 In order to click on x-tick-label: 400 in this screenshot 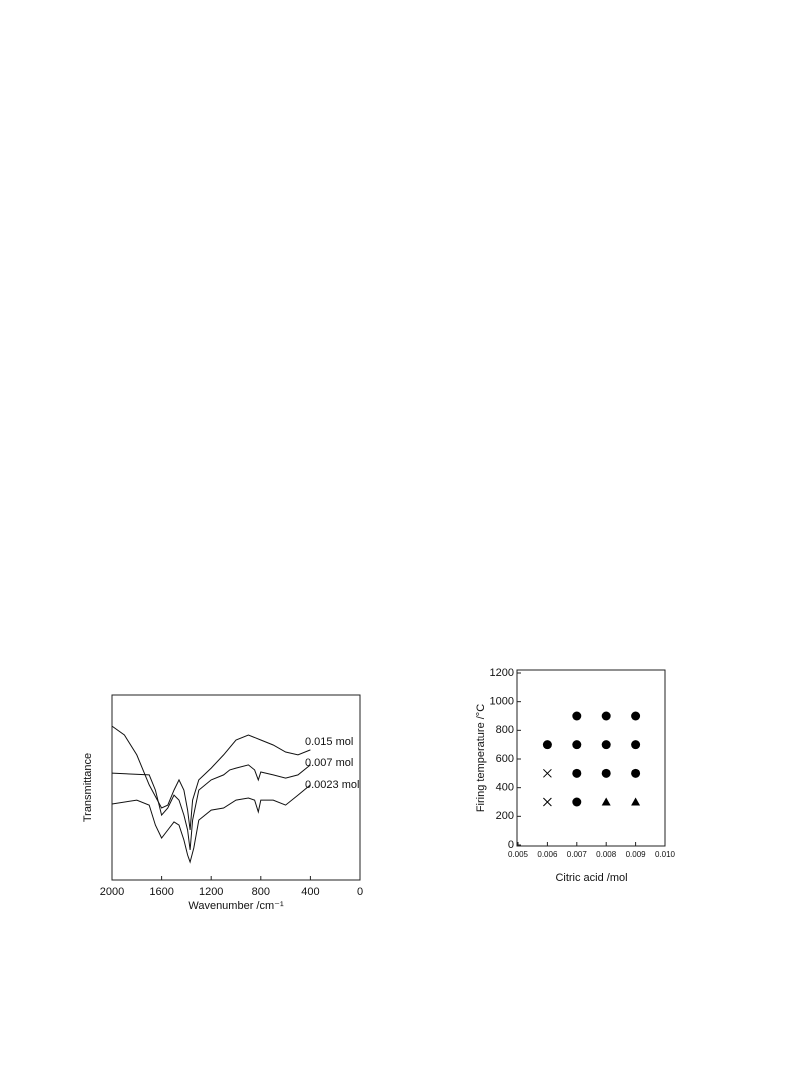, I will do `click(310, 892)`.